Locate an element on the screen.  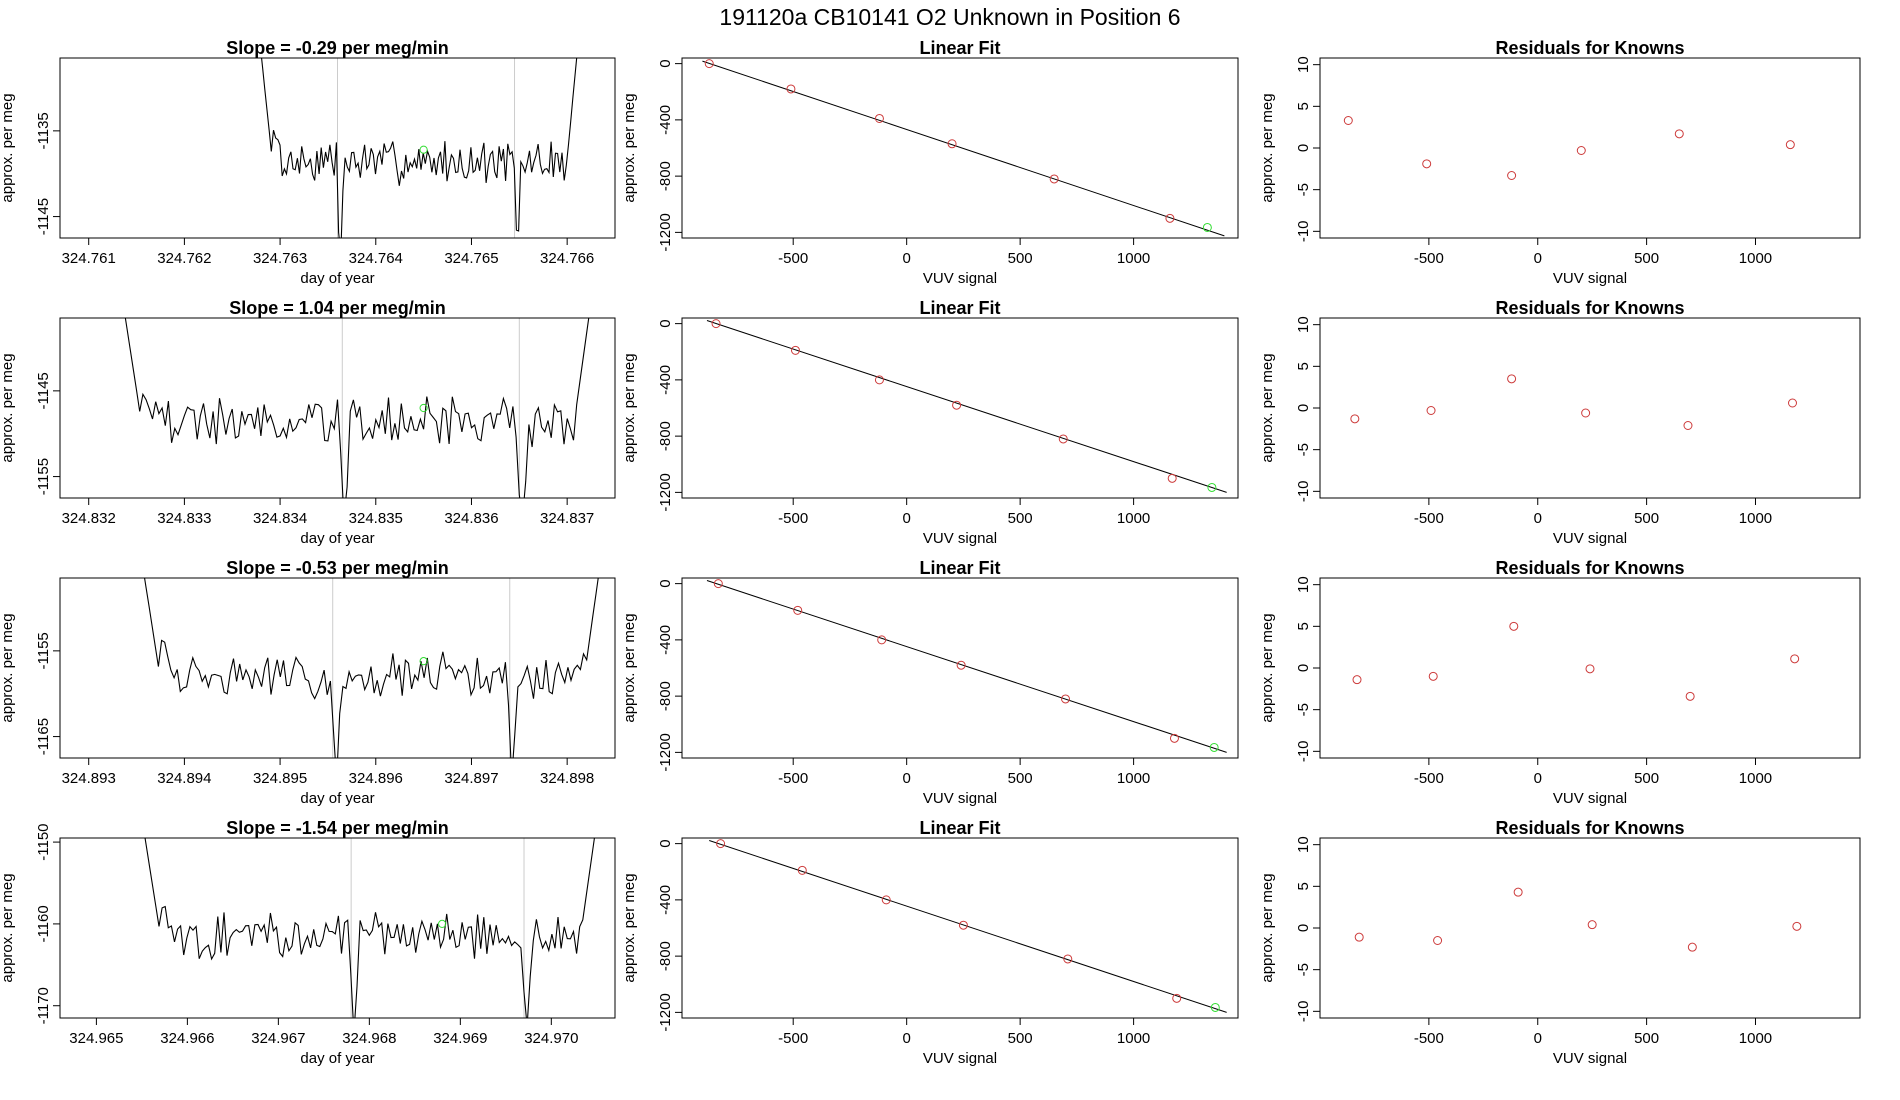
x-tick-label: 324.762 is located at coordinates (184, 258).